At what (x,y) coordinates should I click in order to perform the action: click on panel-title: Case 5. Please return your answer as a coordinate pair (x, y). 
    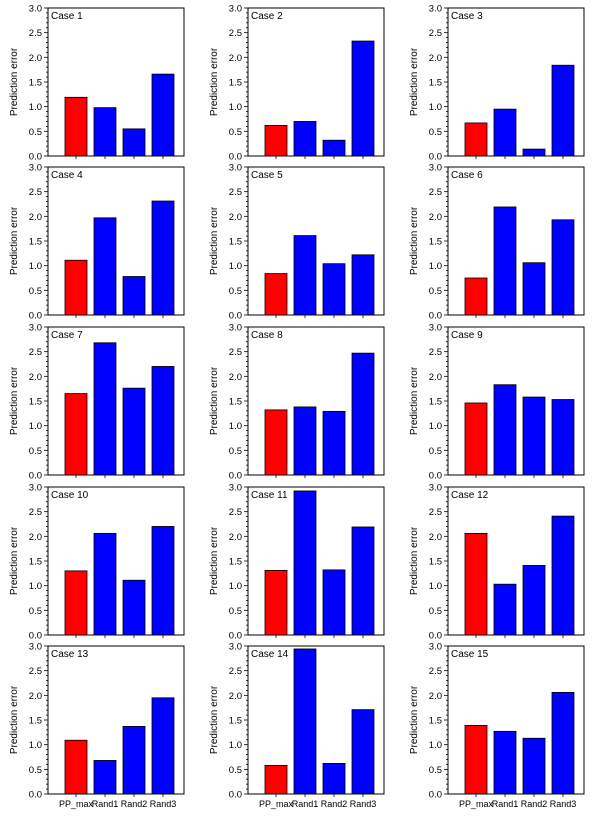
    Looking at the image, I should click on (267, 175).